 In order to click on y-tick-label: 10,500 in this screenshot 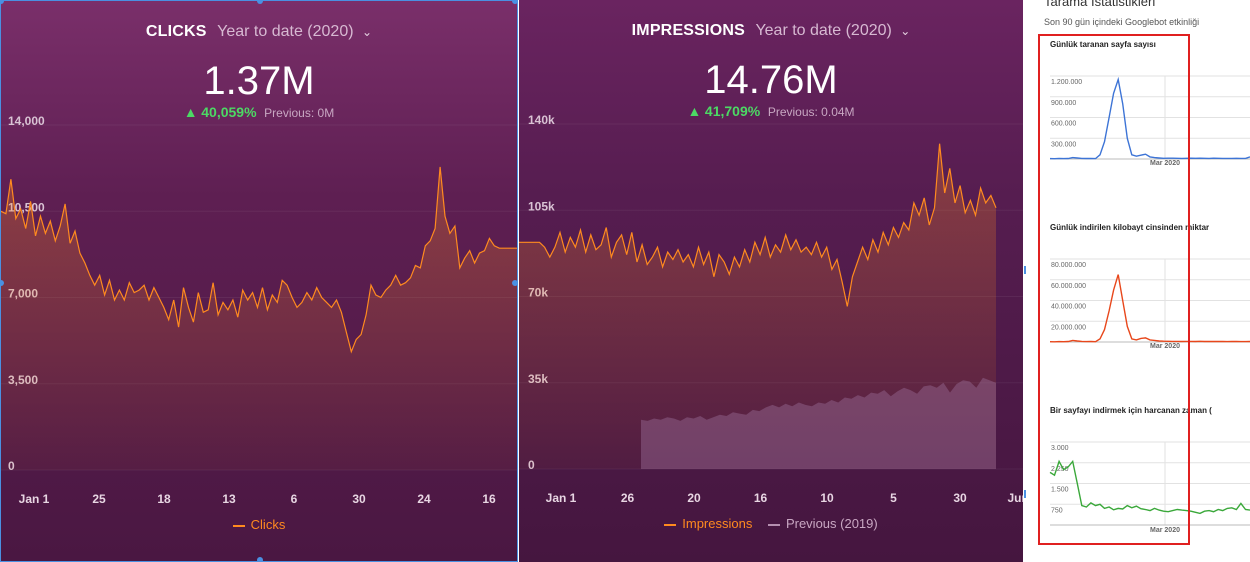, I will do `click(26, 207)`.